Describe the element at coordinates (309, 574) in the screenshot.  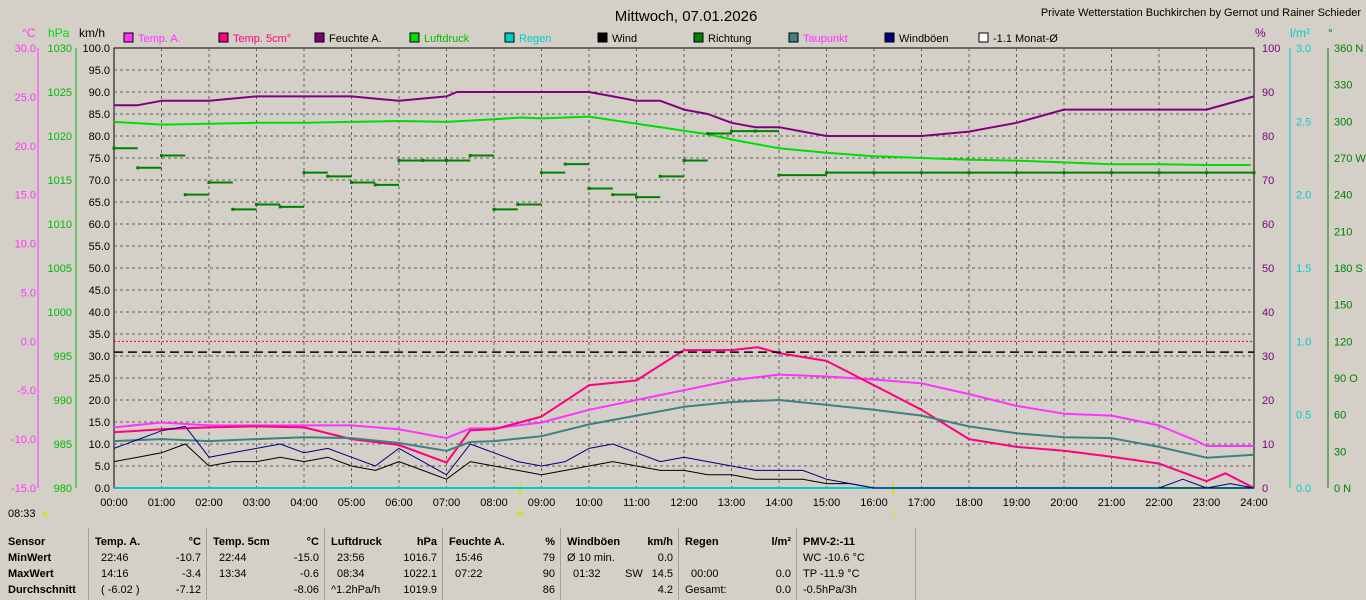
I see `stats-temp-5cm-max-val: -0.6` at that location.